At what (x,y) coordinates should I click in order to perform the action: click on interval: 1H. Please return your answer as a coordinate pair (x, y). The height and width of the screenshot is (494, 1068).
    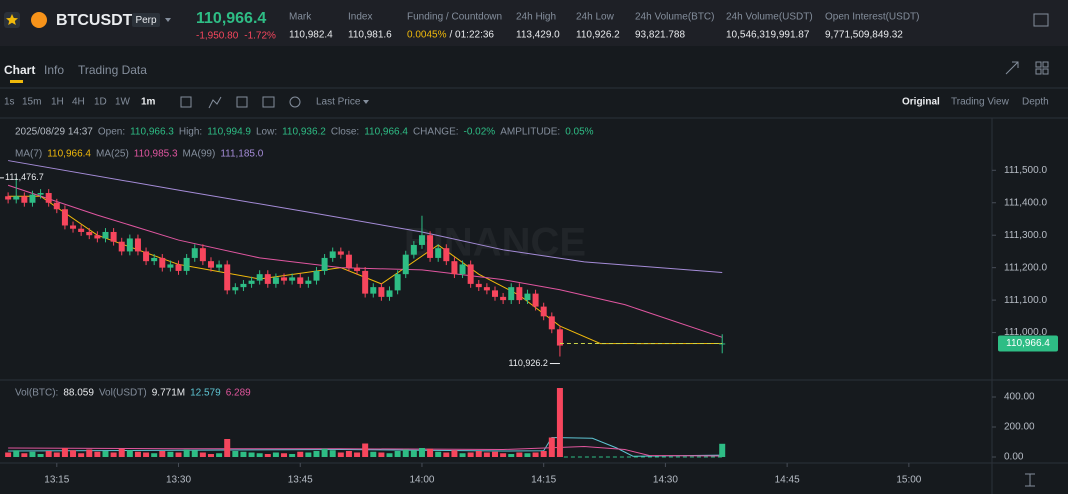
    Looking at the image, I should click on (57, 102).